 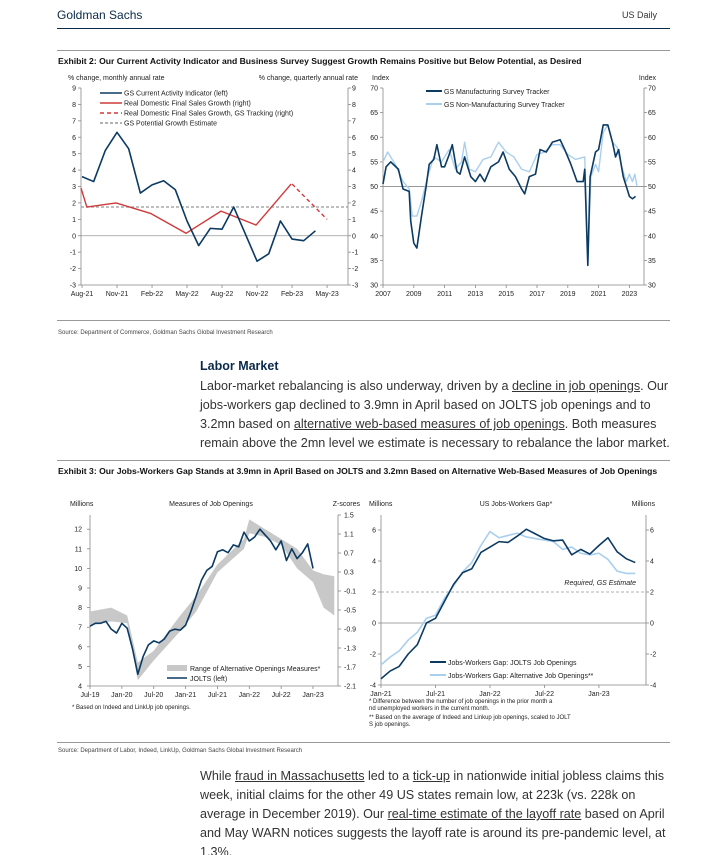 What do you see at coordinates (187, 104) in the screenshot?
I see `legend-label: Real Domestic Final Sales Growth (right)` at bounding box center [187, 104].